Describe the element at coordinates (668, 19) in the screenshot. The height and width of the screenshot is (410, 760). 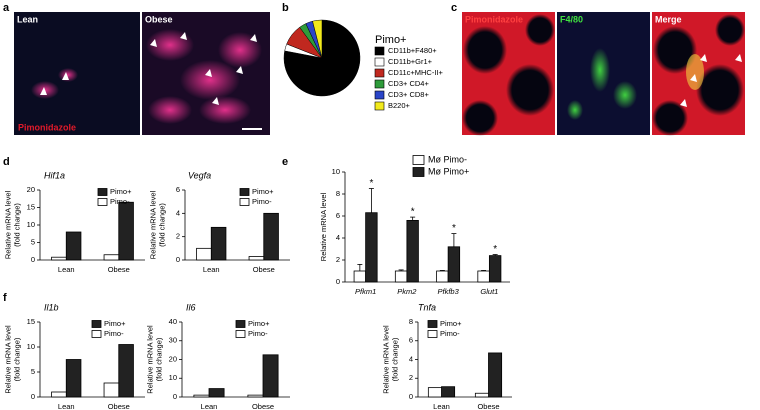
I see `image-label: Merge` at that location.